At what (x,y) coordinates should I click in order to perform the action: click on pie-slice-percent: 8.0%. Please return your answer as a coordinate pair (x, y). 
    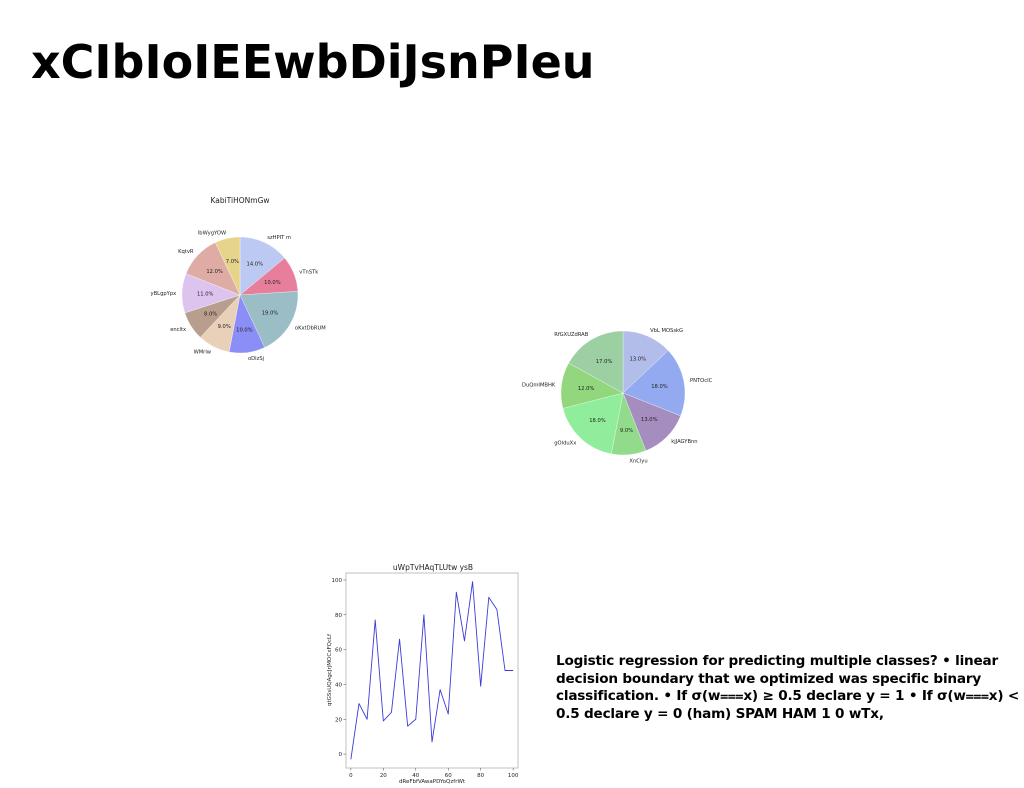
    Looking at the image, I should click on (210, 314).